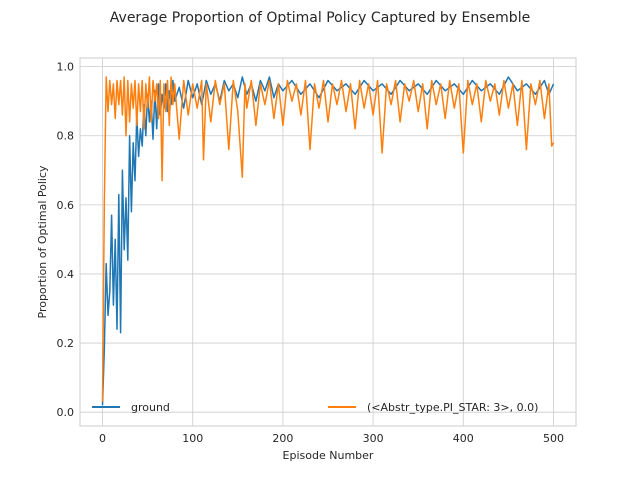  Describe the element at coordinates (66, 67) in the screenshot. I see `y-tick-label: 1.0` at that location.